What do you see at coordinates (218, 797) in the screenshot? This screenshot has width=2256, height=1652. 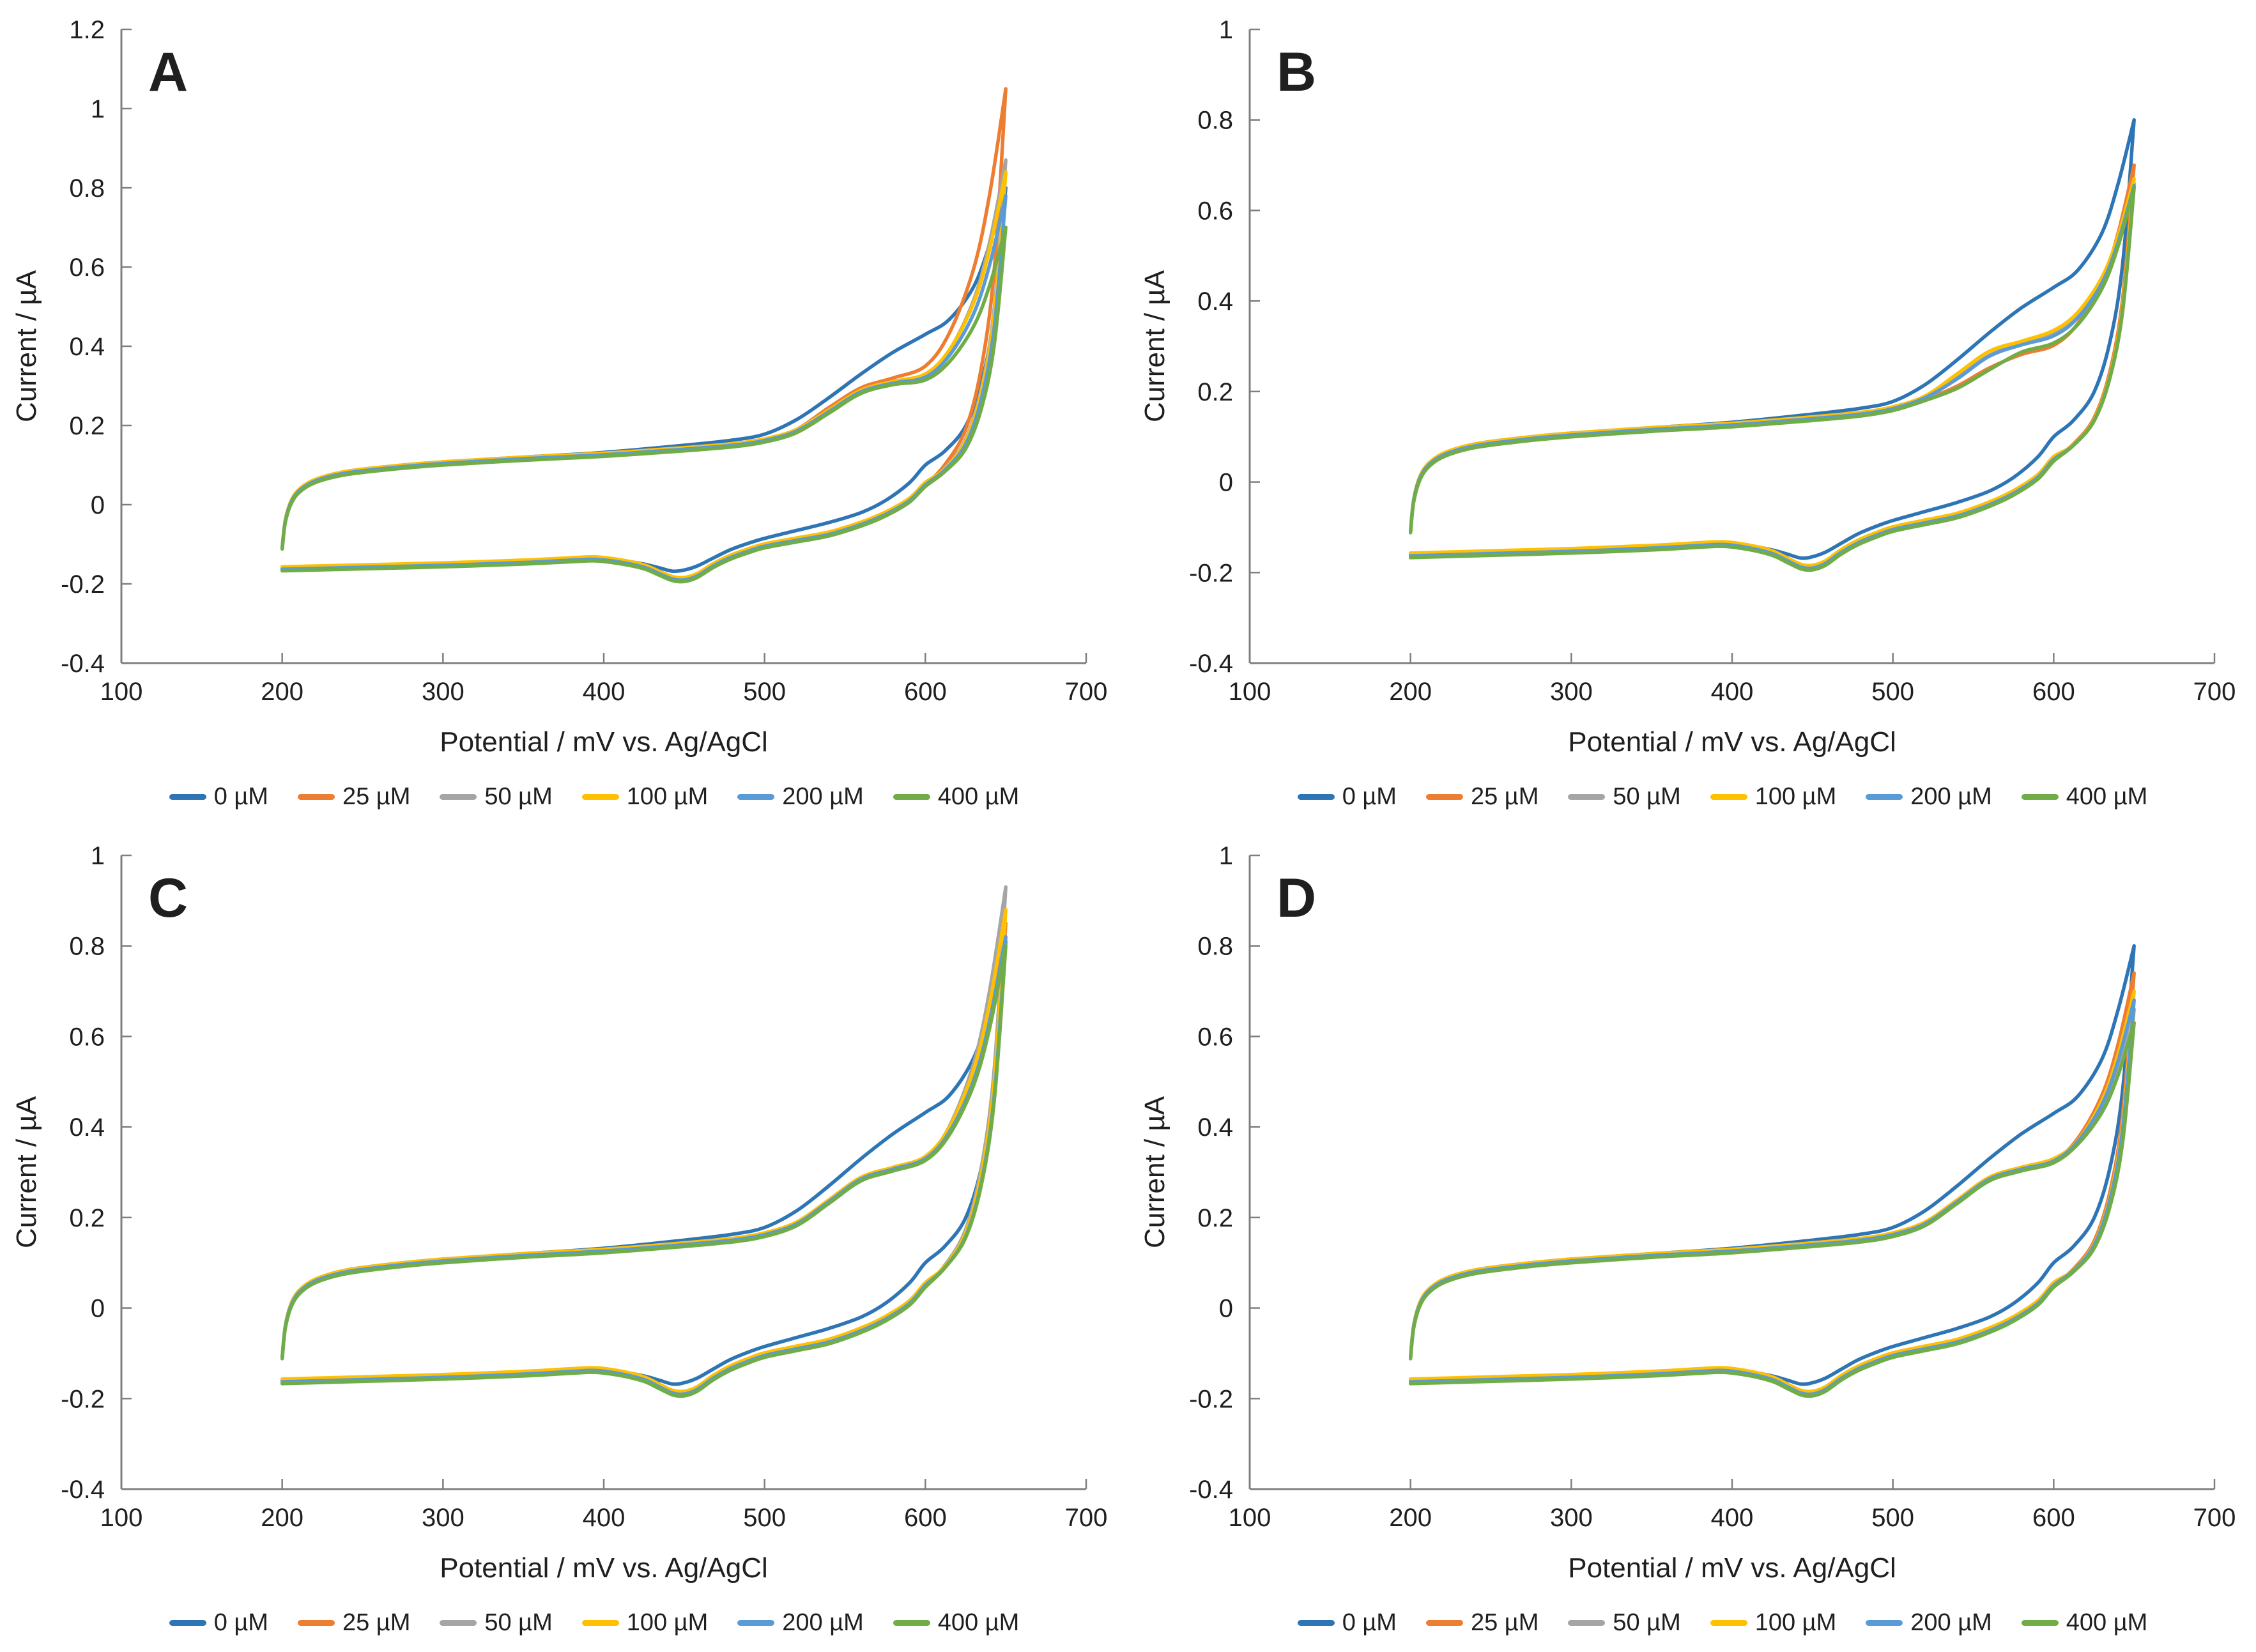 I see `legend-item: 0 µM` at bounding box center [218, 797].